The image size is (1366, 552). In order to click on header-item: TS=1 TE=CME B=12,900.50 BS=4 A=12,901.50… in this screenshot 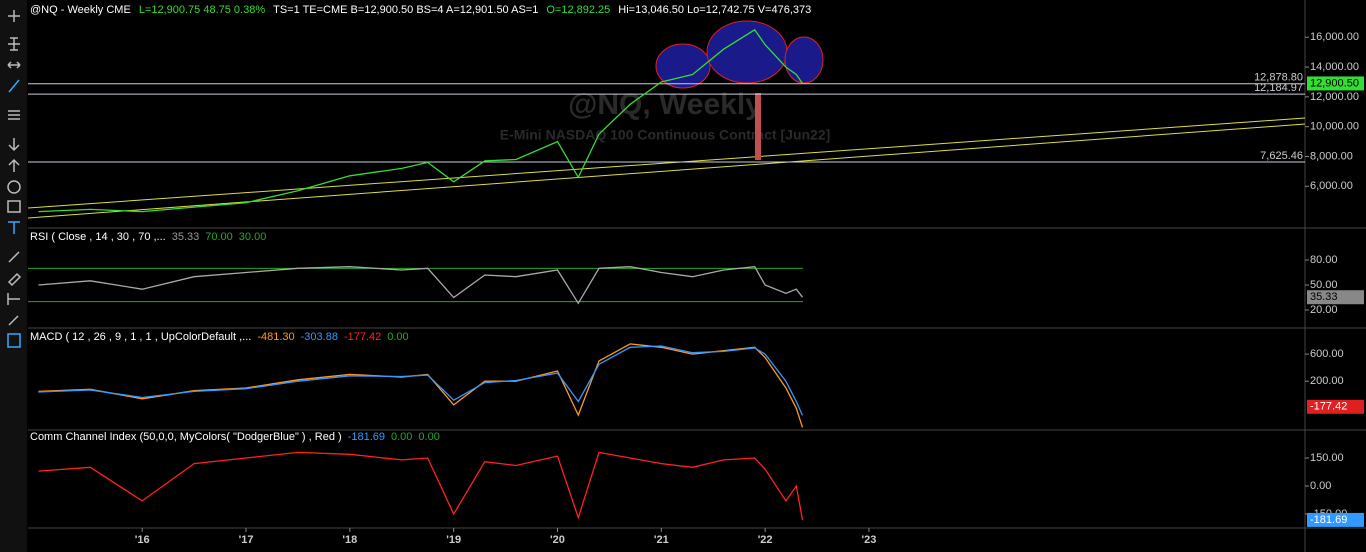, I will do `click(405, 10)`.